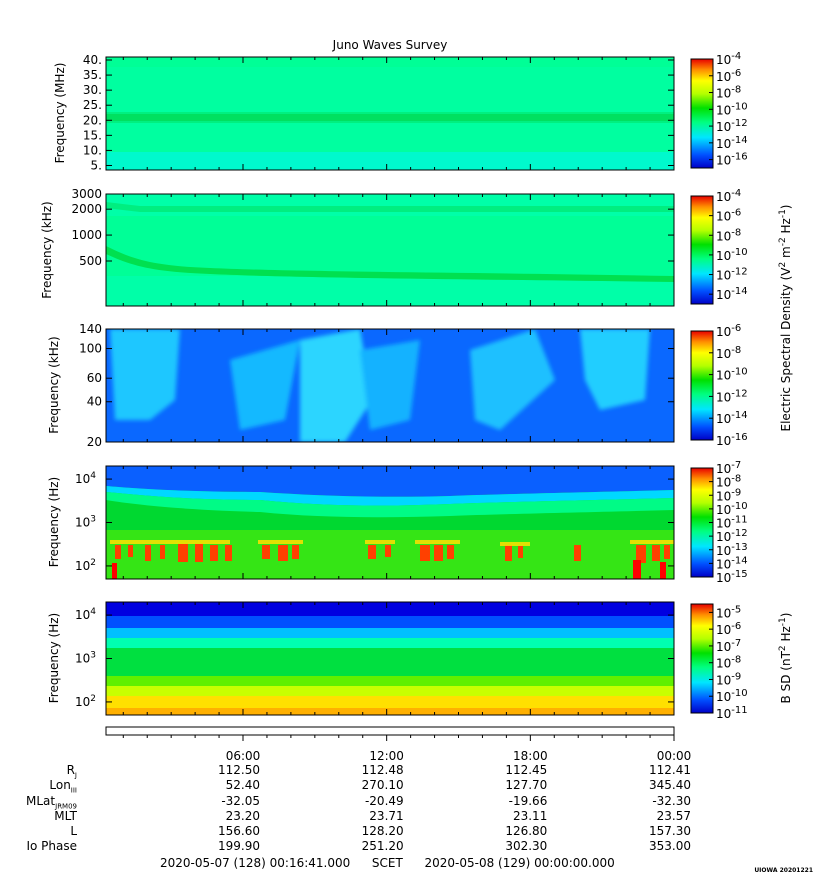  I want to click on ephemeris-value: 112.50, so click(239, 770).